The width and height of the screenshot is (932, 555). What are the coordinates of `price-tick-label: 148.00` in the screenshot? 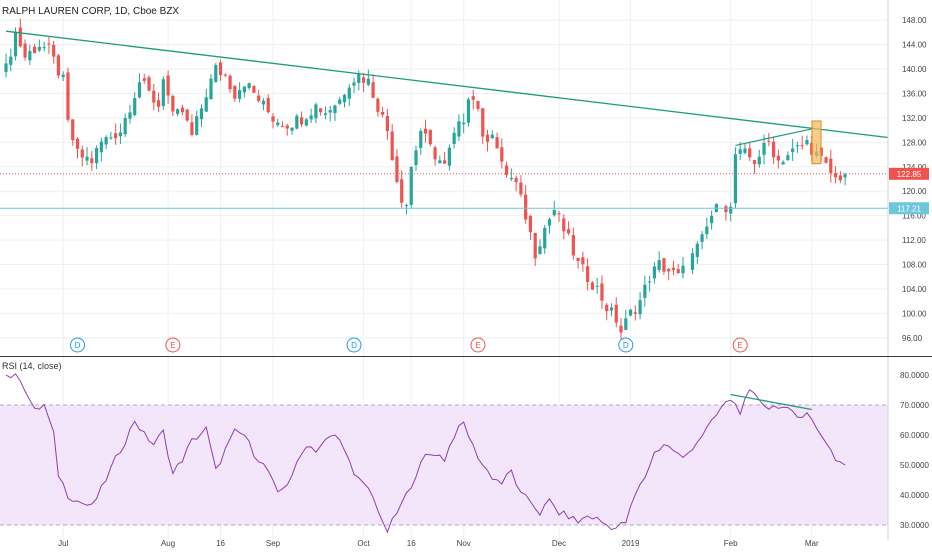 It's located at (914, 20).